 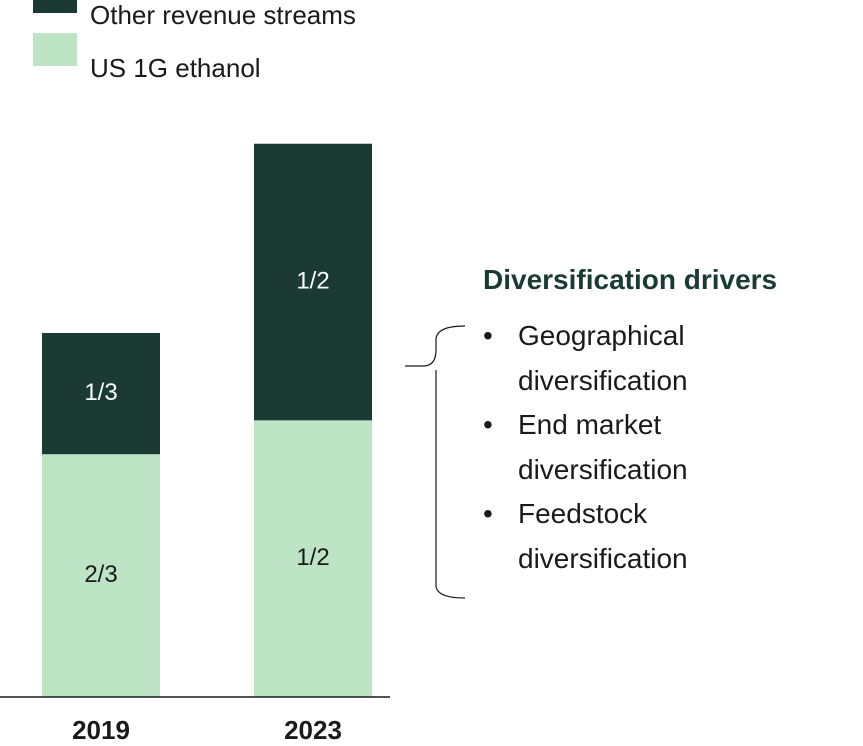 I want to click on x-tick-label: 2023, so click(x=313, y=730).